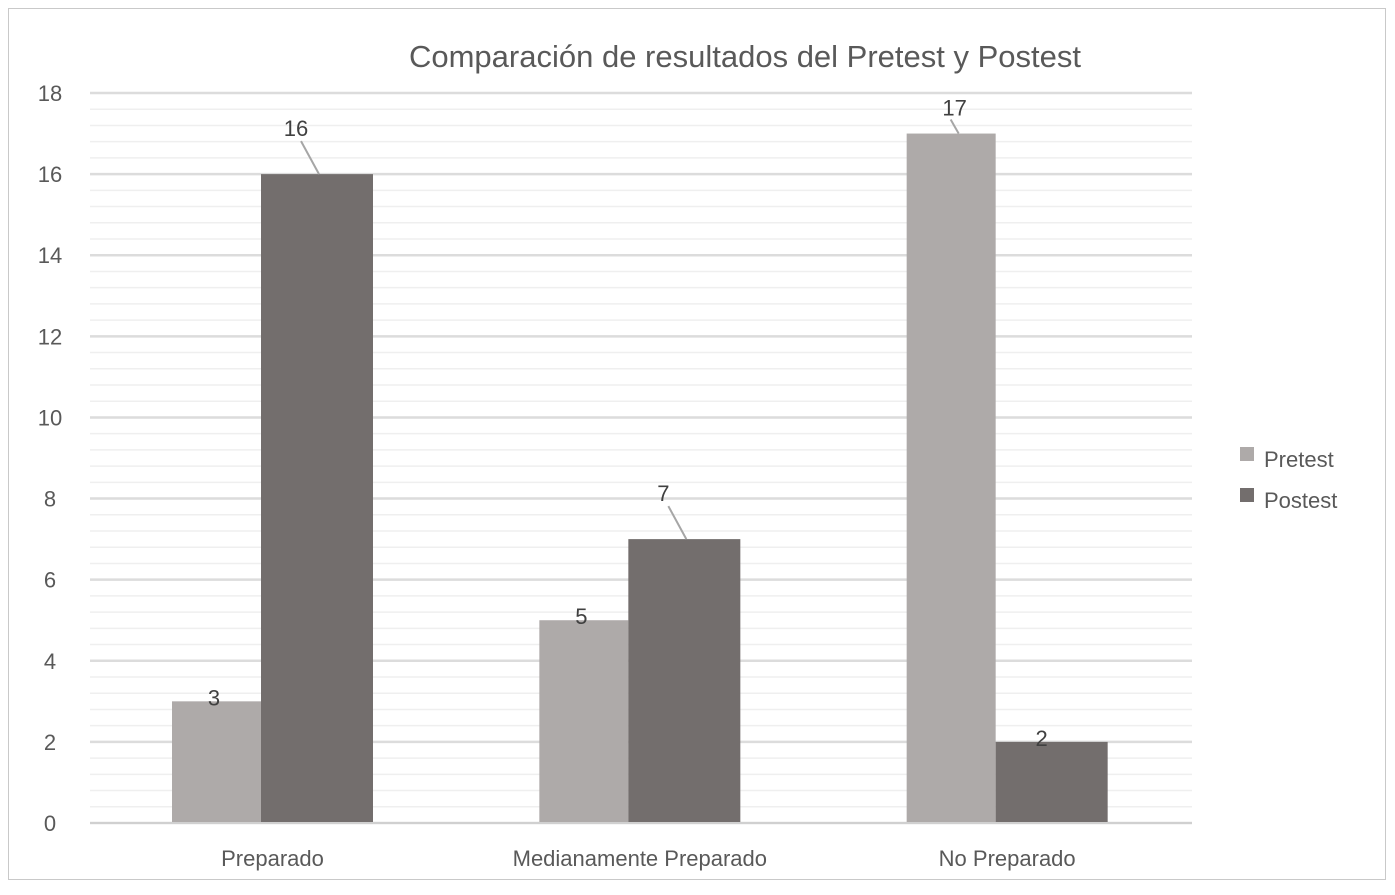  What do you see at coordinates (1247, 495) in the screenshot?
I see `legend-swatch-postest` at bounding box center [1247, 495].